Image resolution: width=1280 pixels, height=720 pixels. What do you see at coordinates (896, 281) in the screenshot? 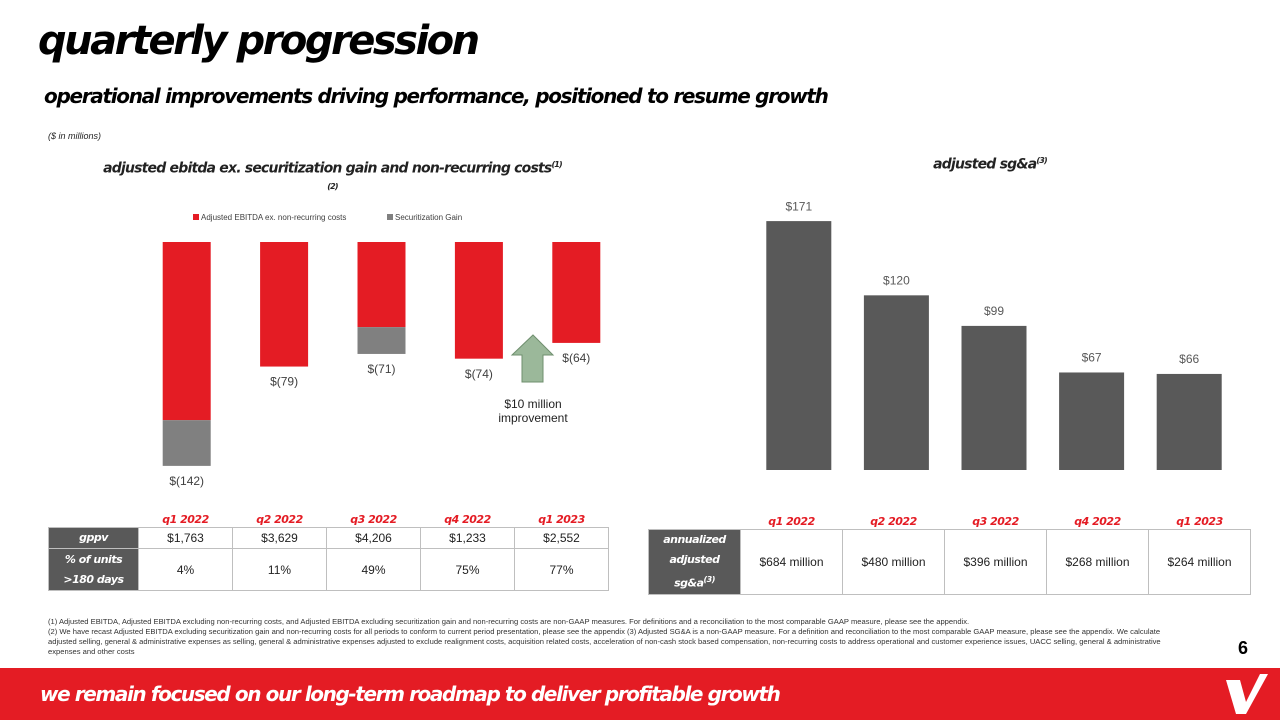
I see `value-label: $120` at bounding box center [896, 281].